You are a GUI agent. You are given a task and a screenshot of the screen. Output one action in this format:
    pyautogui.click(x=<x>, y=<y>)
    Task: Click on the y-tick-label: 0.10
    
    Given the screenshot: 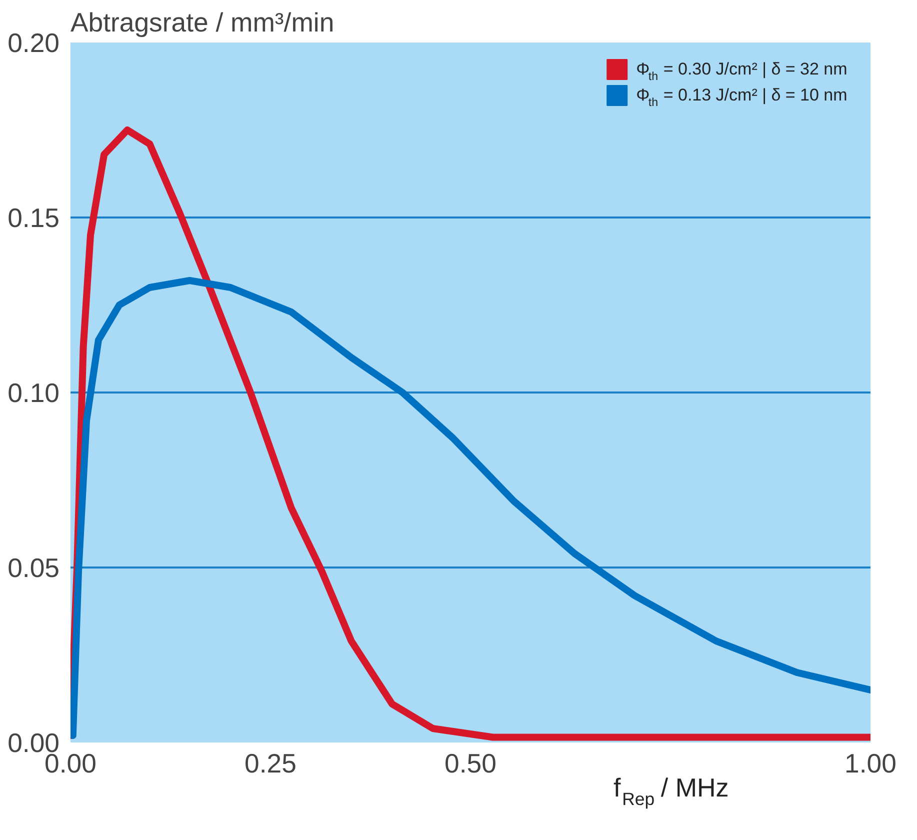 What is the action you would take?
    pyautogui.click(x=34, y=393)
    